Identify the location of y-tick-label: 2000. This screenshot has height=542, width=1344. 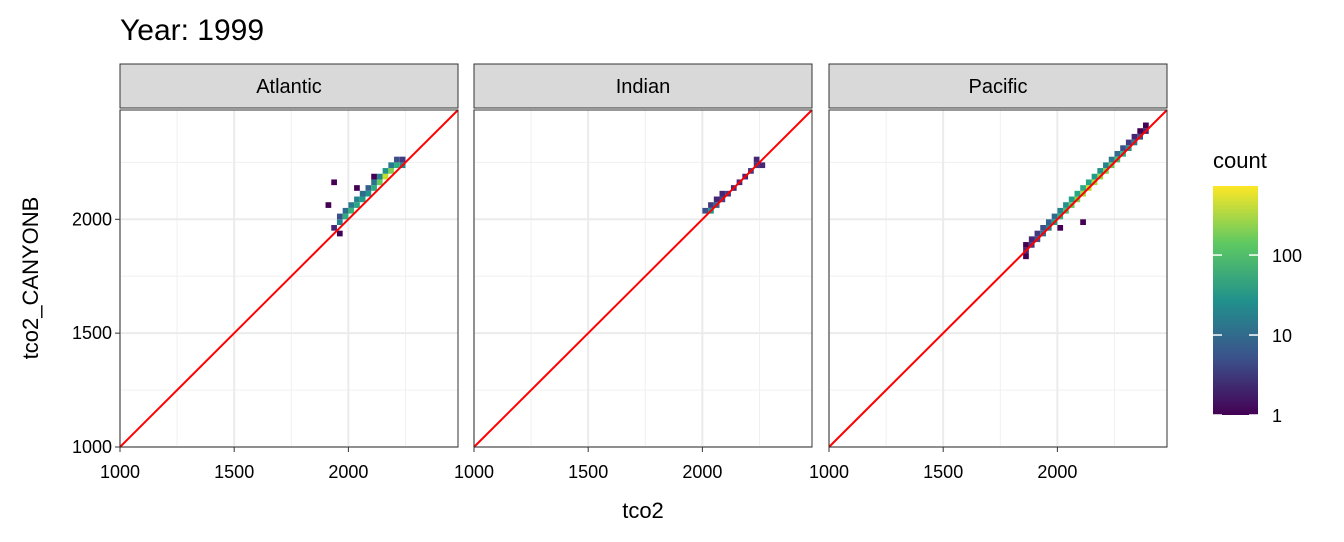
(92, 219).